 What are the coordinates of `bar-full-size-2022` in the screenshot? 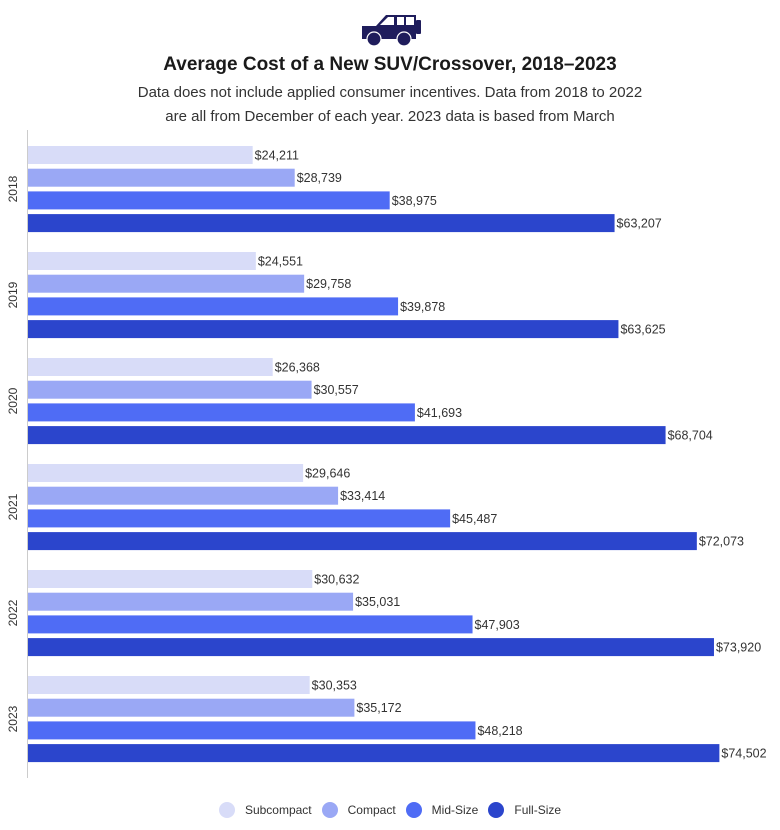 It's located at (371, 647).